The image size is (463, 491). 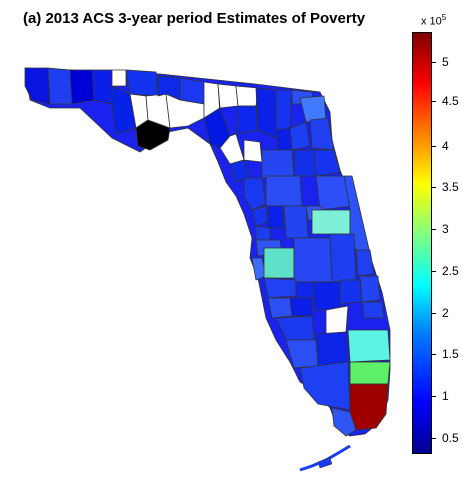 I want to click on county-orange, so click(x=331, y=222).